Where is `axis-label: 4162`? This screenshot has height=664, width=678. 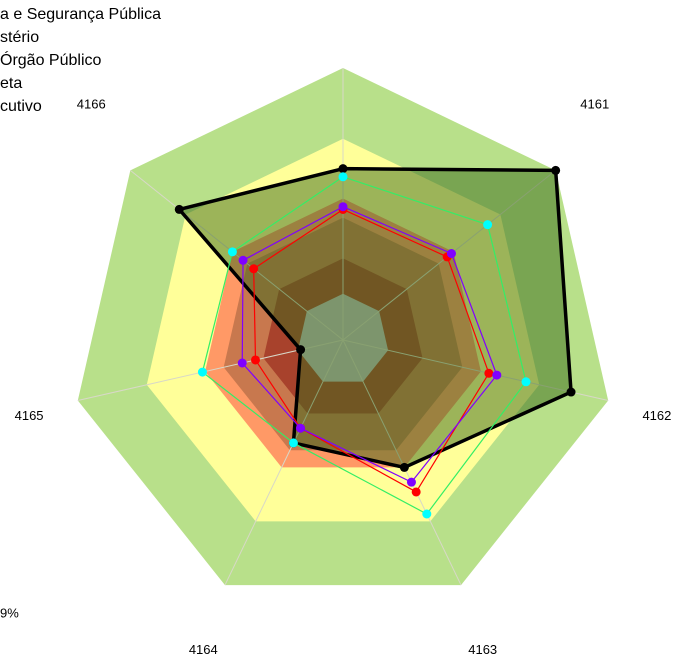
axis-label: 4162 is located at coordinates (656, 415).